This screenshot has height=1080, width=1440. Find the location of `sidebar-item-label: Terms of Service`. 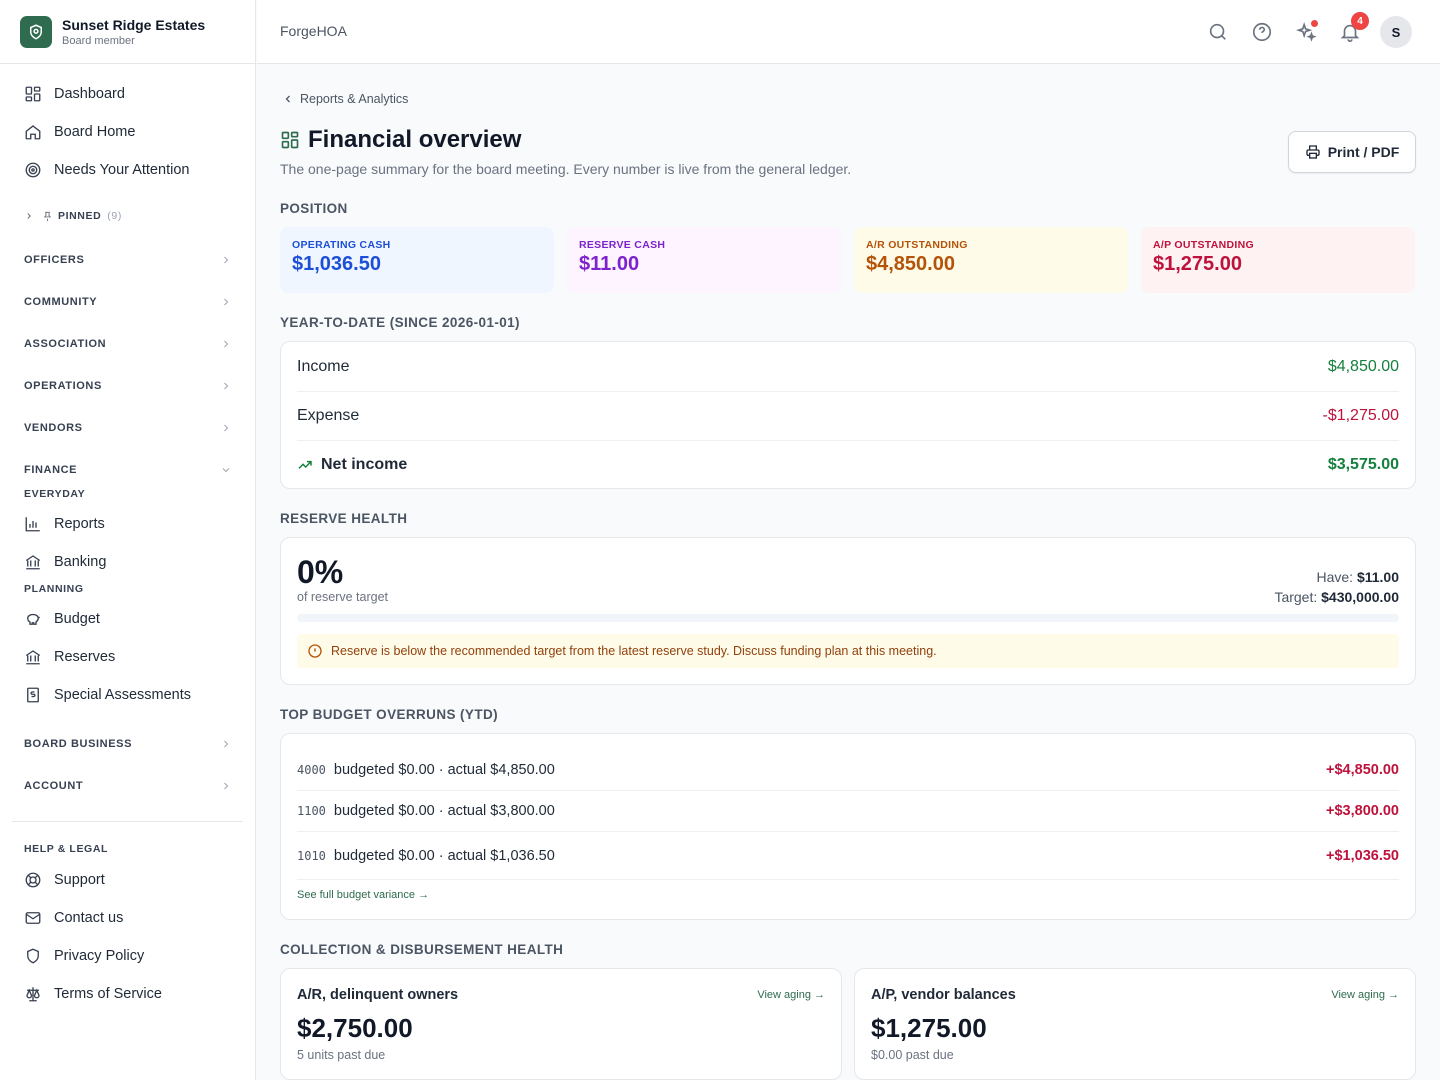

sidebar-item-label: Terms of Service is located at coordinates (108, 994).